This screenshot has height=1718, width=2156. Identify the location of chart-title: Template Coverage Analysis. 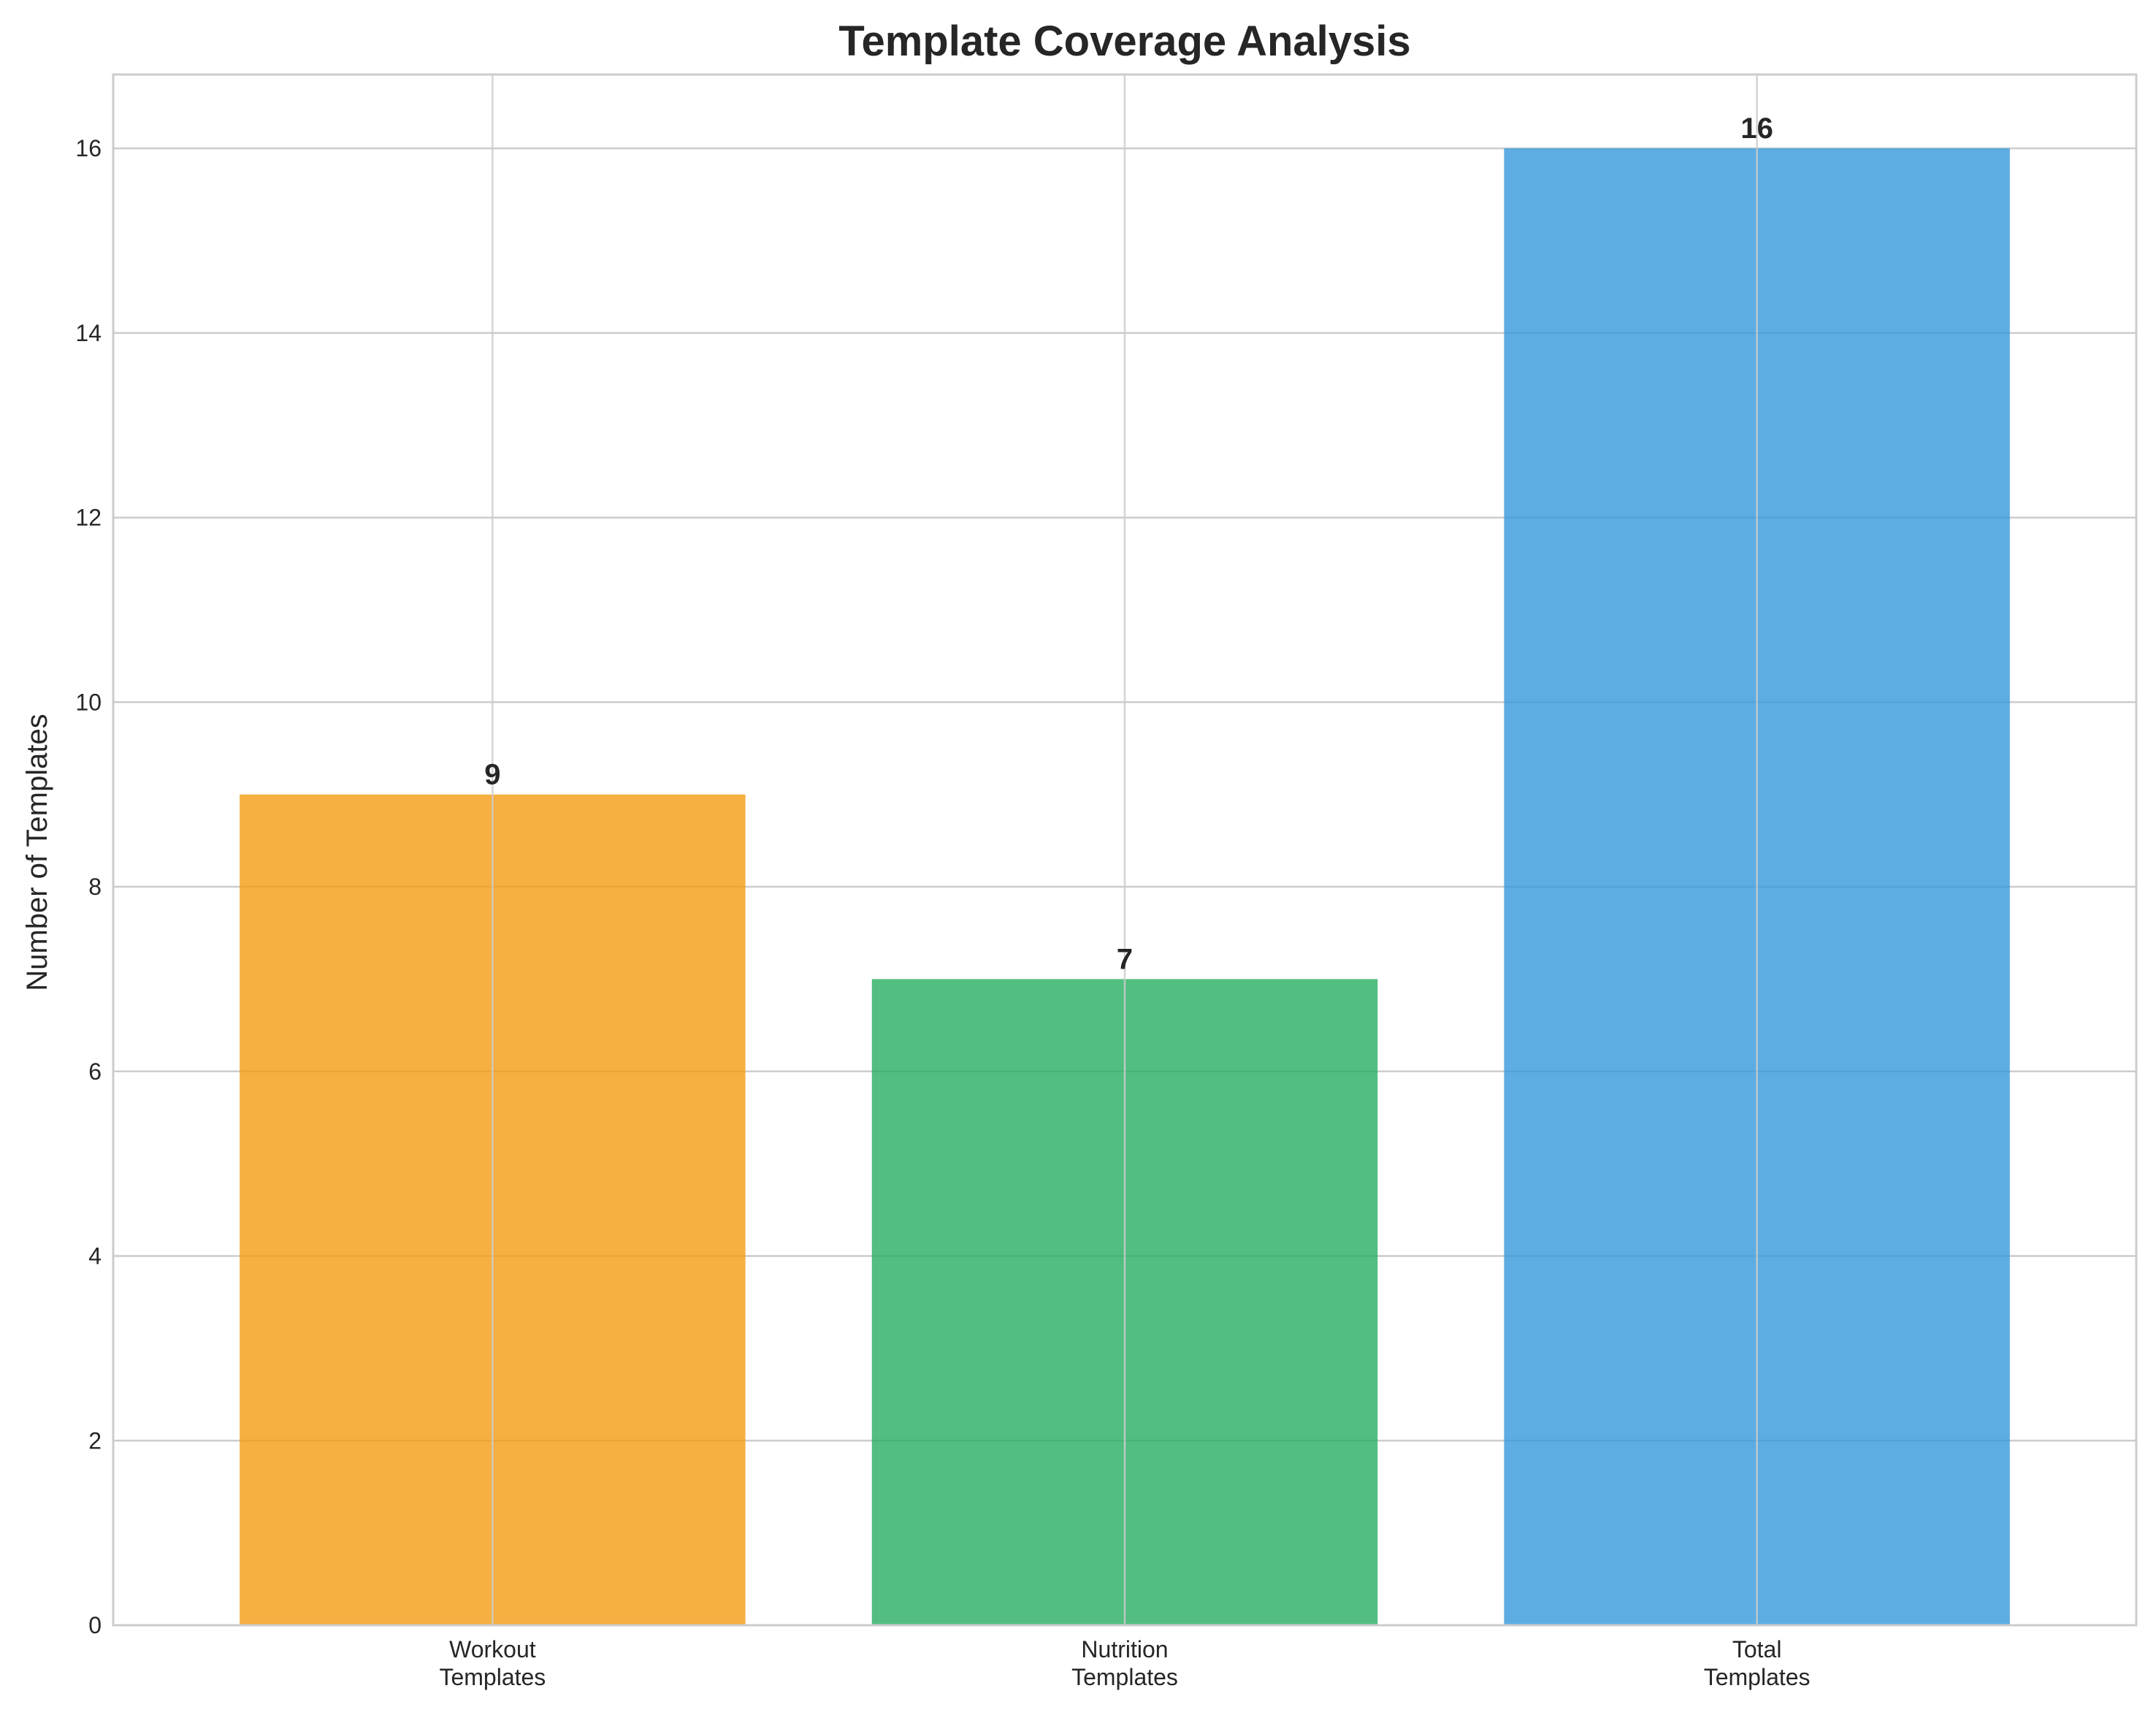
(1124, 41).